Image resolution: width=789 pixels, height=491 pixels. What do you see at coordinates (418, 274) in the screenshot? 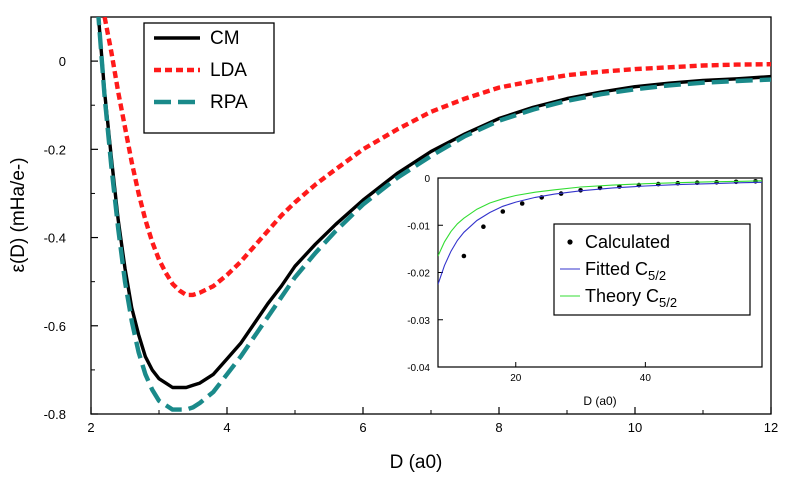
I see `inset-y-tick-label: -0.02` at bounding box center [418, 274].